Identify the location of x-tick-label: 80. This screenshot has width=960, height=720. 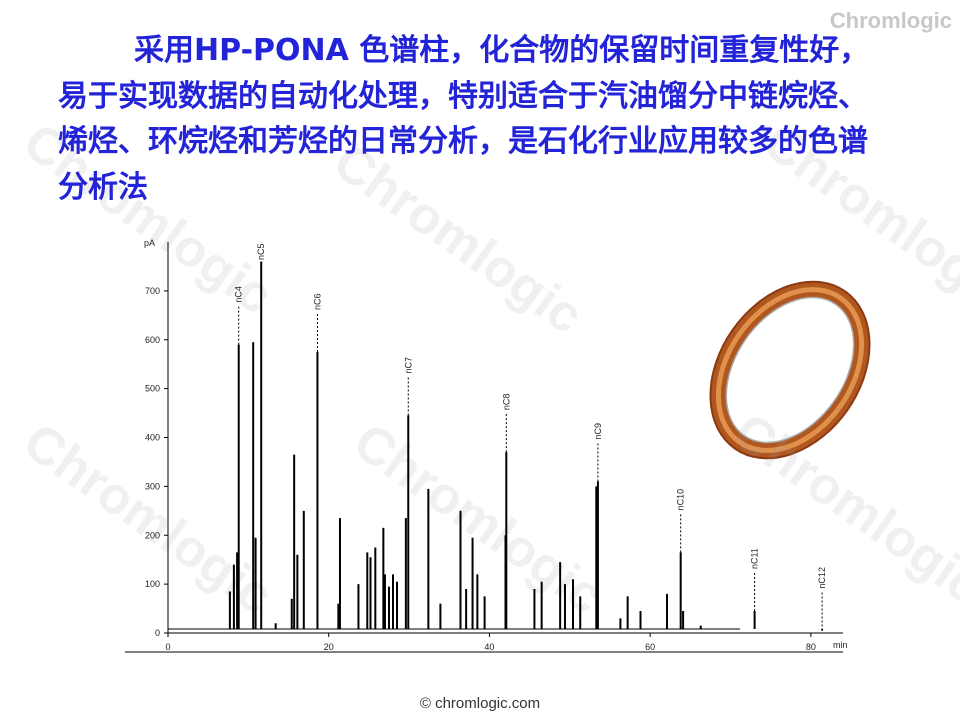
(811, 647).